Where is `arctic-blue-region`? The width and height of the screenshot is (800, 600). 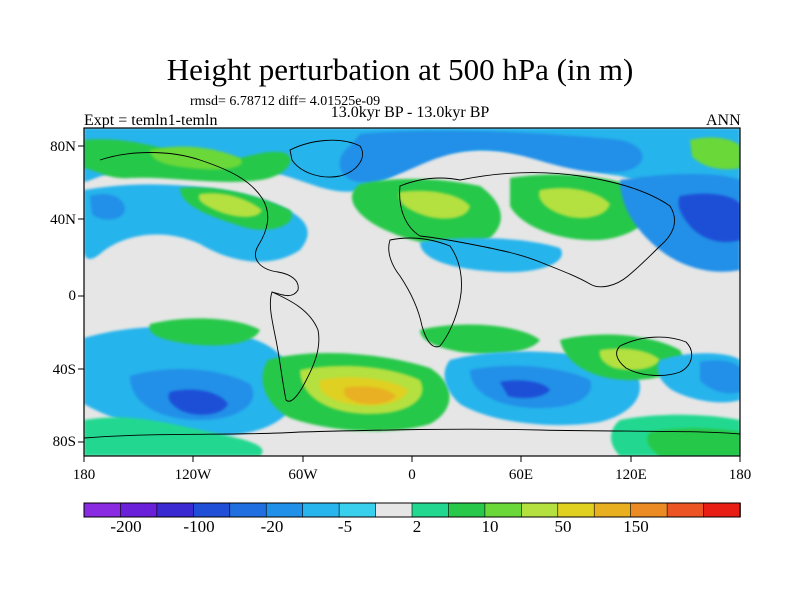 arctic-blue-region is located at coordinates (491, 156).